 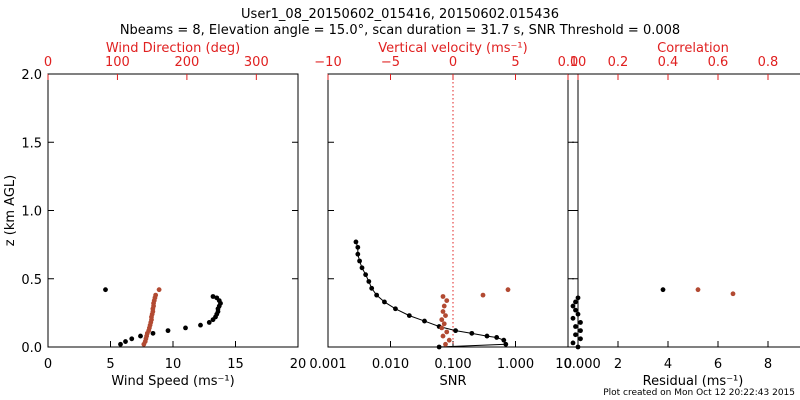 What do you see at coordinates (235, 364) in the screenshot?
I see `x-tick-label: 15` at bounding box center [235, 364].